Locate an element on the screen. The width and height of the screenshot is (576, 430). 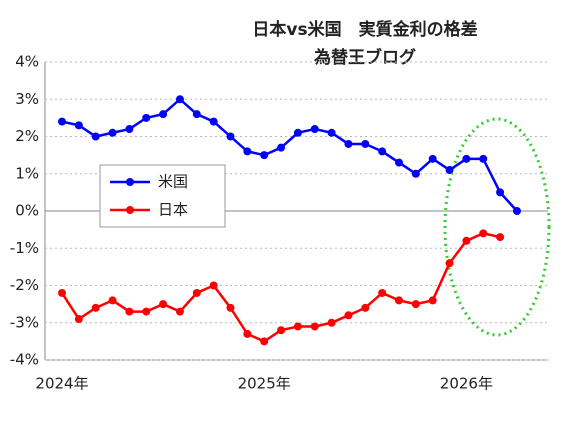
y-tick-label: -4% is located at coordinates (24, 360).